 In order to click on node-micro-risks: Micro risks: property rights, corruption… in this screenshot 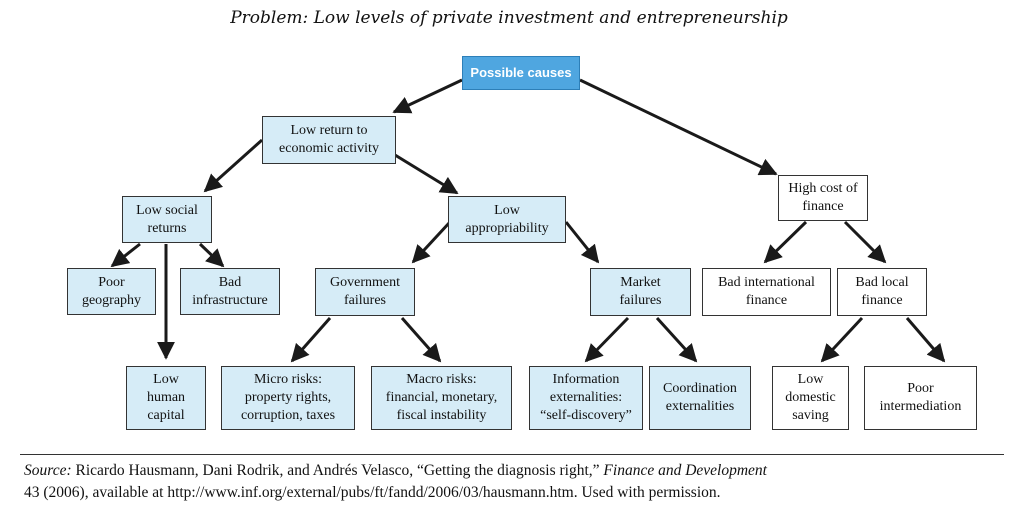, I will do `click(288, 398)`.